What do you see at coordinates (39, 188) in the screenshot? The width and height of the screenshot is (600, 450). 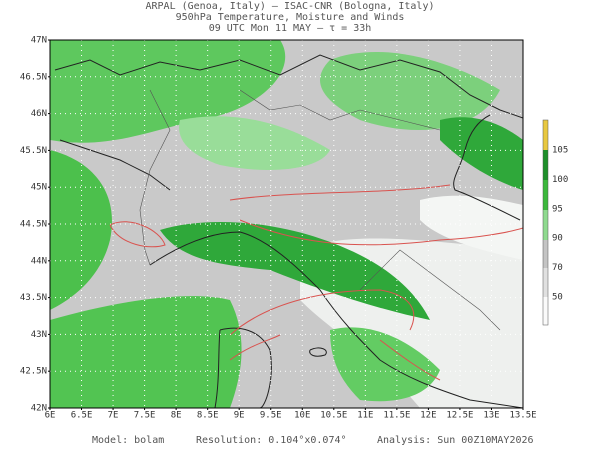 I see `lat-label: 45N` at bounding box center [39, 188].